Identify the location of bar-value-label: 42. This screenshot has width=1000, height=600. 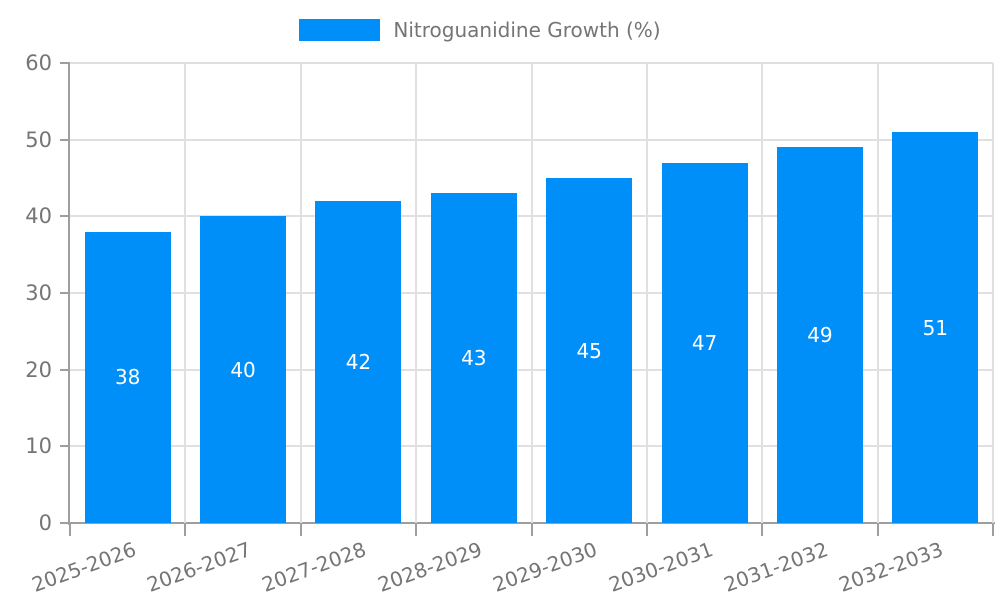
(358, 362).